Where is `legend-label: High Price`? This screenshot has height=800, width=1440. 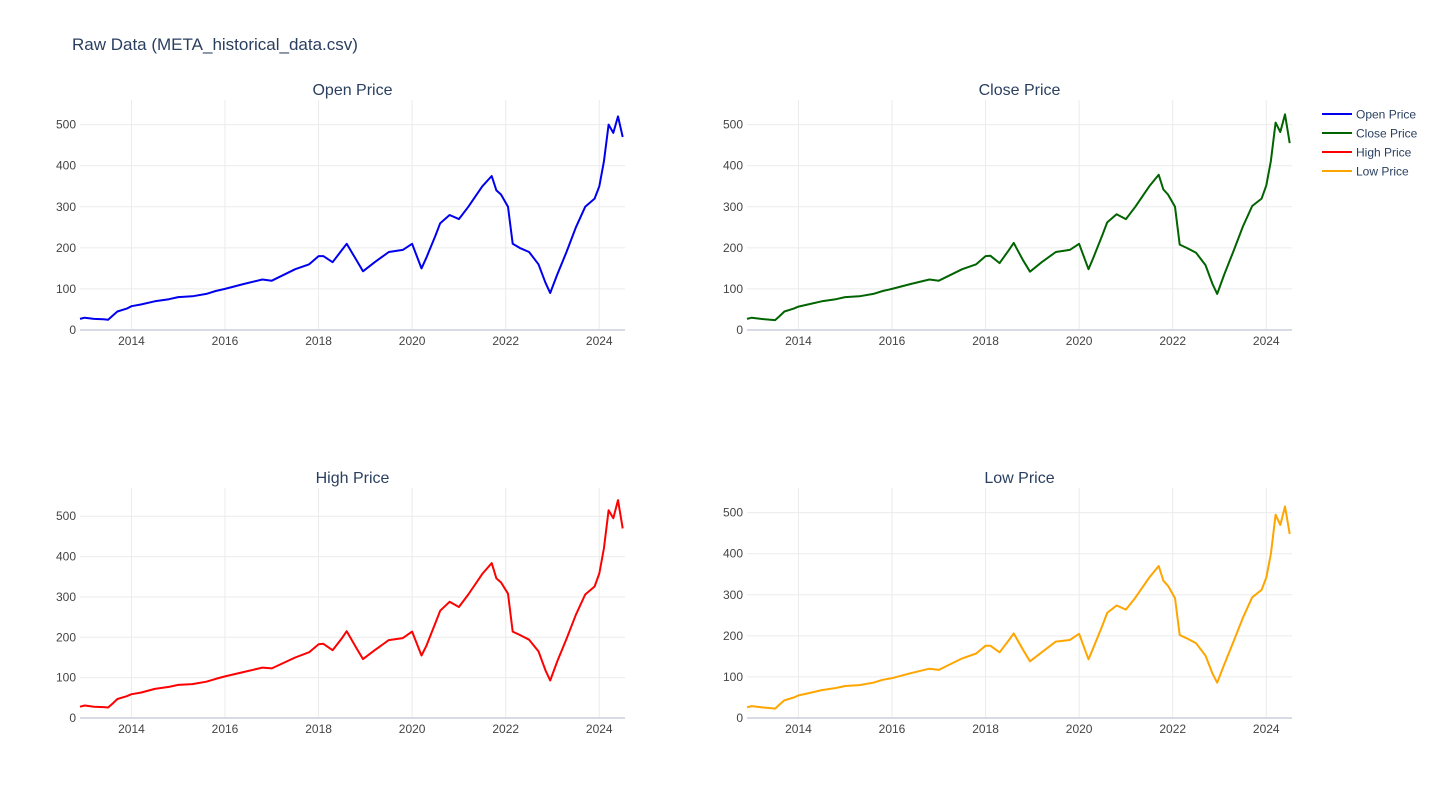 legend-label: High Price is located at coordinates (1384, 153).